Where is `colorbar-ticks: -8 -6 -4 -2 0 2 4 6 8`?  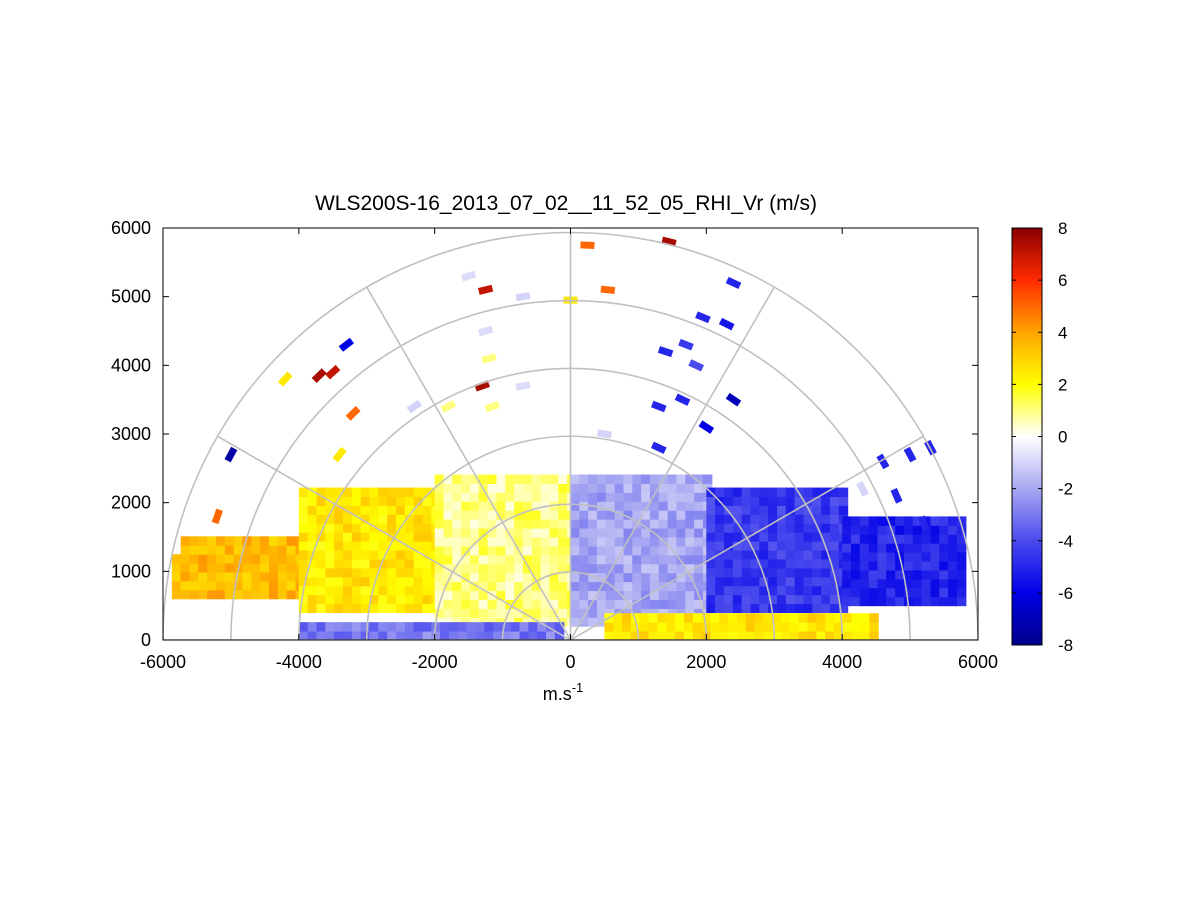 colorbar-ticks: -8 -6 -4 -2 0 2 4 6 8 is located at coordinates (1042, 437).